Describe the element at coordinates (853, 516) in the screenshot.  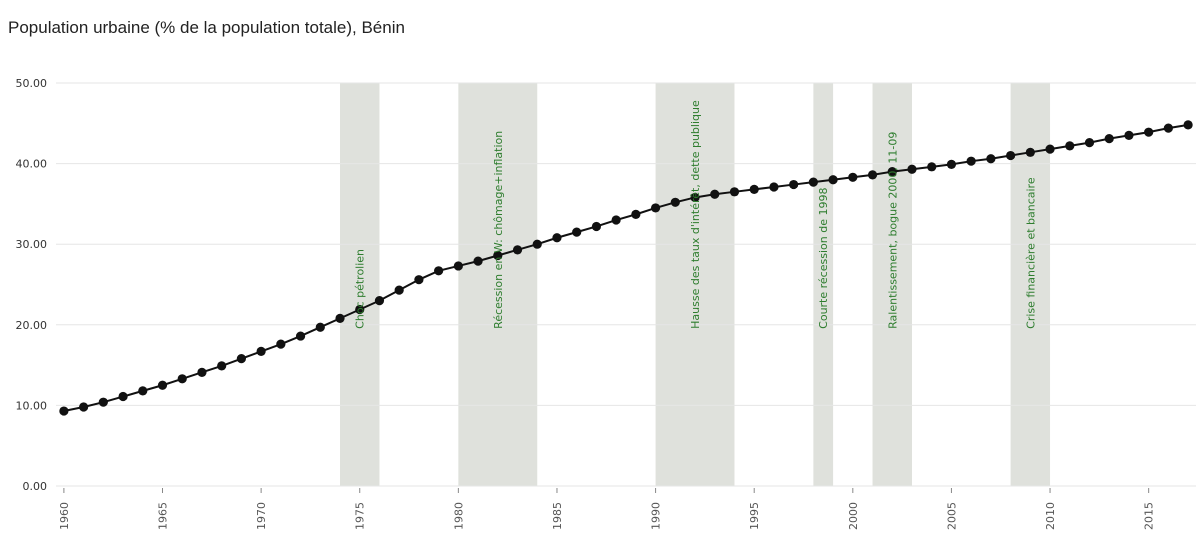
I see `x-tick-label: 2000` at that location.